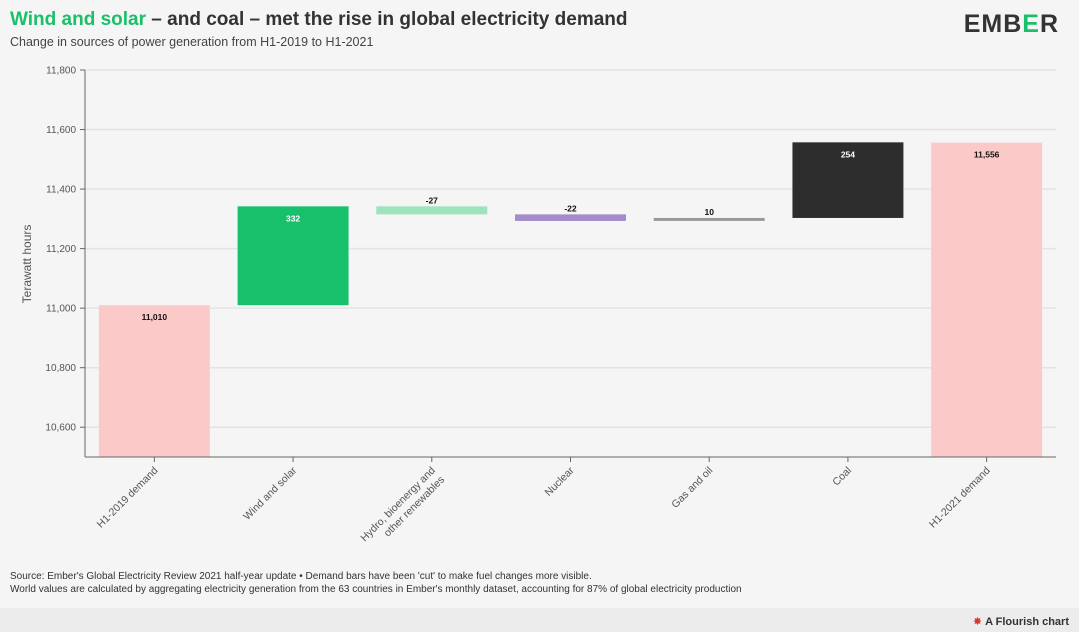 The height and width of the screenshot is (632, 1079). Describe the element at coordinates (61, 249) in the screenshot. I see `y-tick-label: 11,200` at that location.